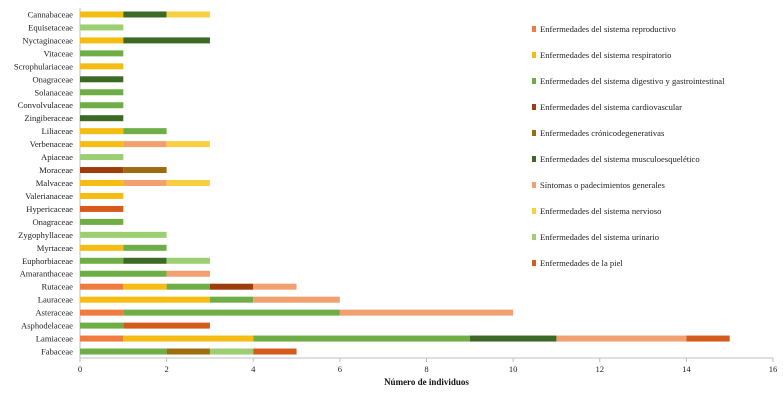 This screenshot has height=404, width=783. I want to click on y-tick-label: Vitaceae, so click(58, 53).